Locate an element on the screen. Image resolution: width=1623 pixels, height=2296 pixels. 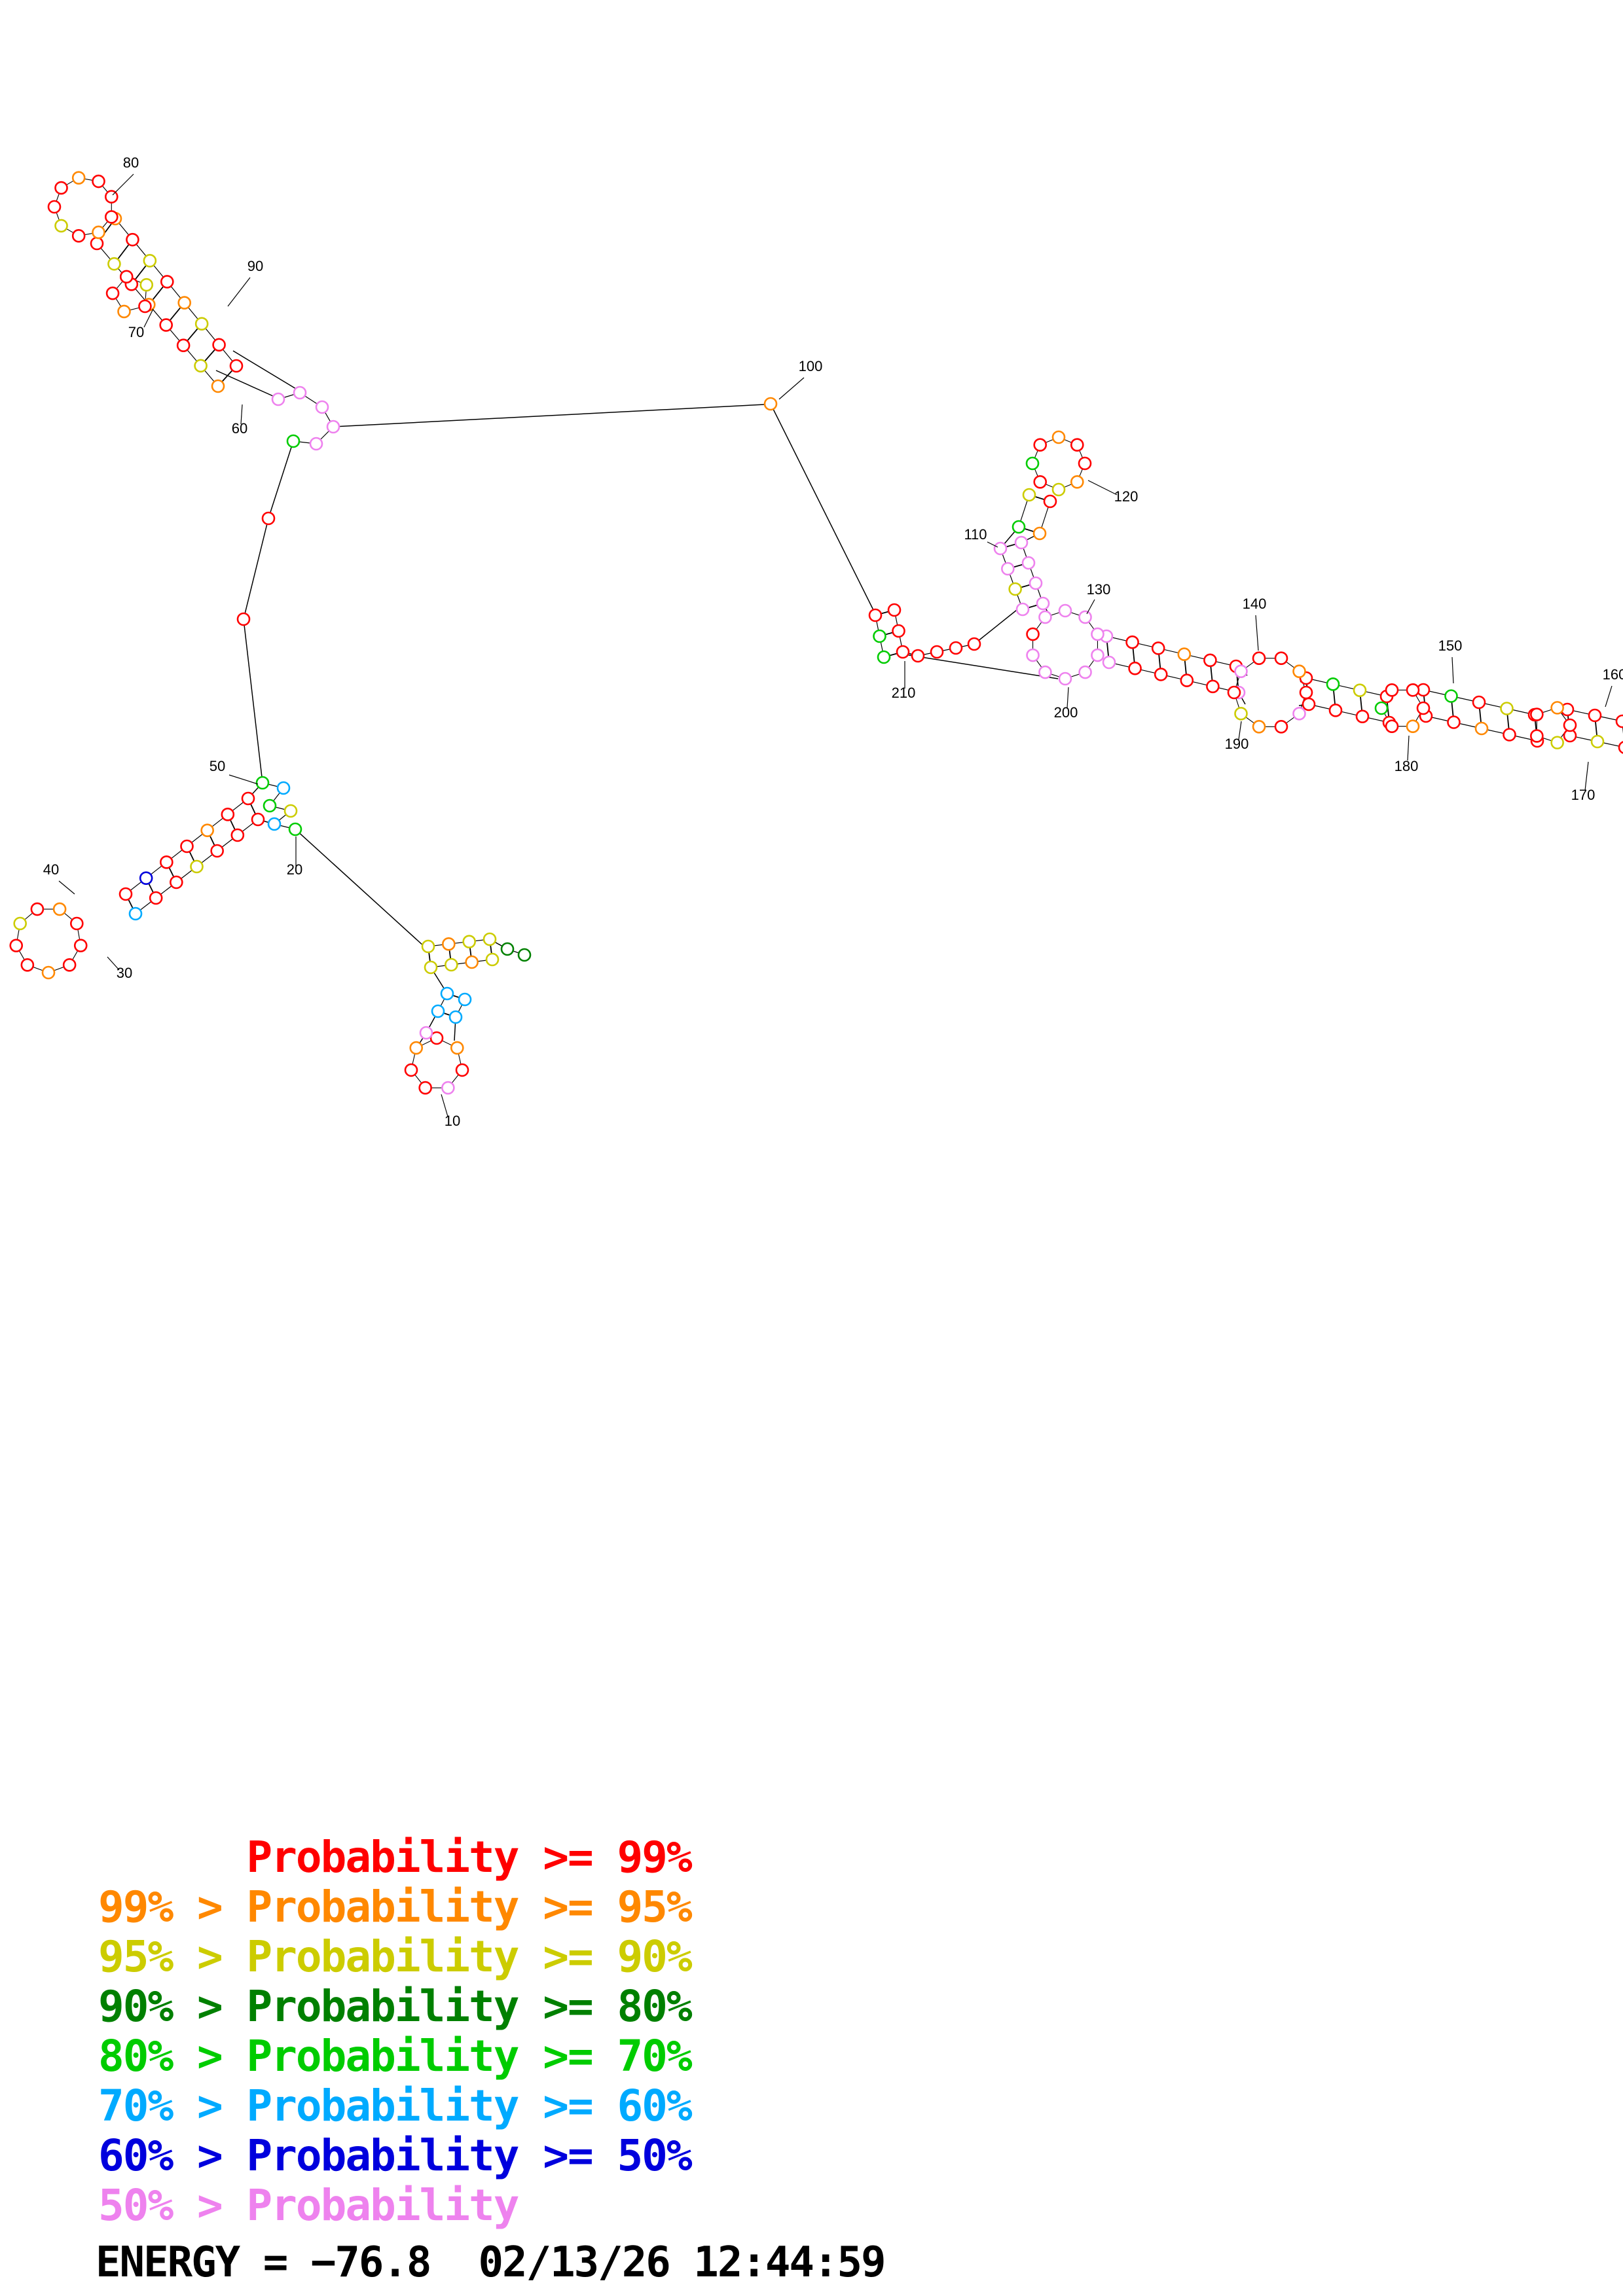
position-label: 50 is located at coordinates (217, 766).